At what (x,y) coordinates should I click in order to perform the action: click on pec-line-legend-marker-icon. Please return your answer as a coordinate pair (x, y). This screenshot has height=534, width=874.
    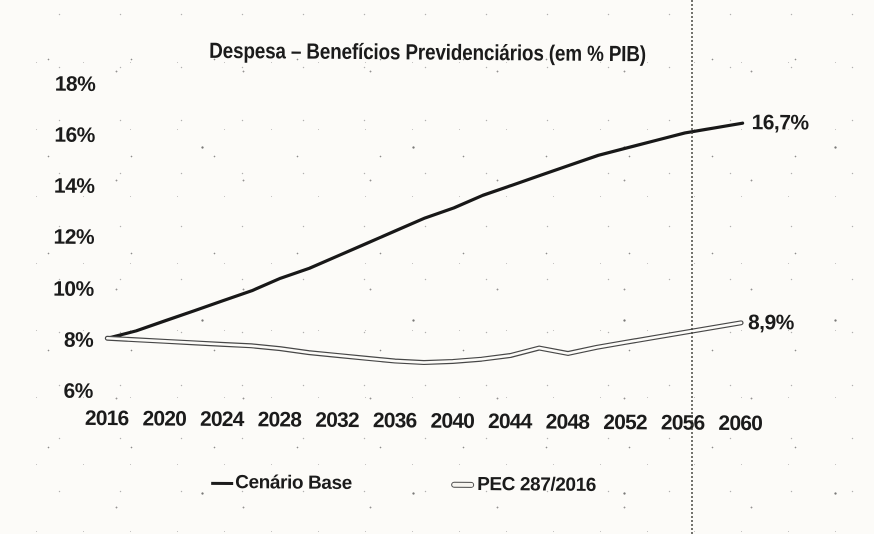
    Looking at the image, I should click on (463, 484).